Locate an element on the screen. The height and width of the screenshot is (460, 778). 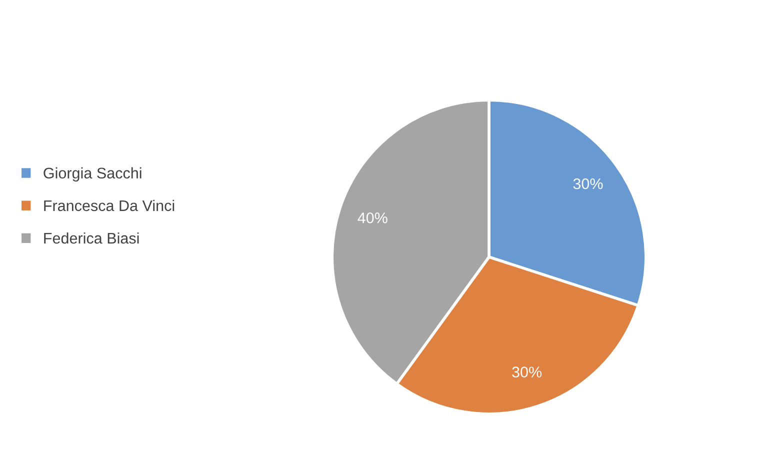
legend-label: Giorgia Sacchi is located at coordinates (93, 174).